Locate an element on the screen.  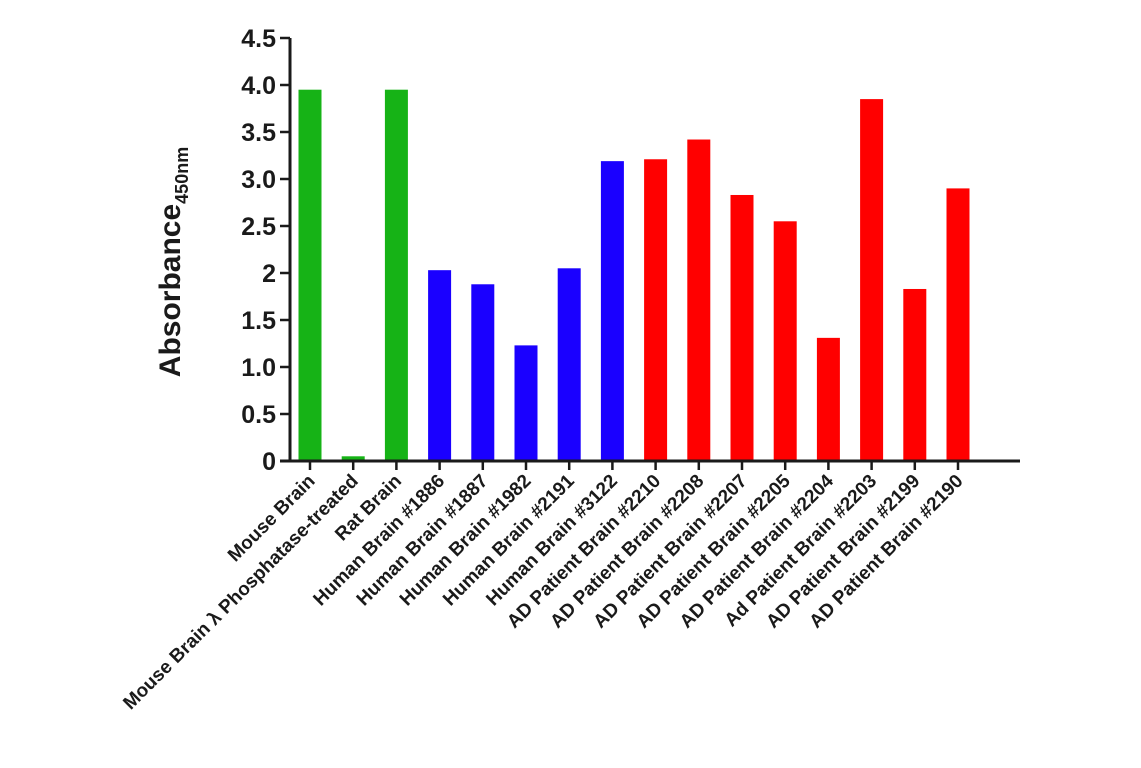
y-tick-label: 4.5 is located at coordinates (258, 39).